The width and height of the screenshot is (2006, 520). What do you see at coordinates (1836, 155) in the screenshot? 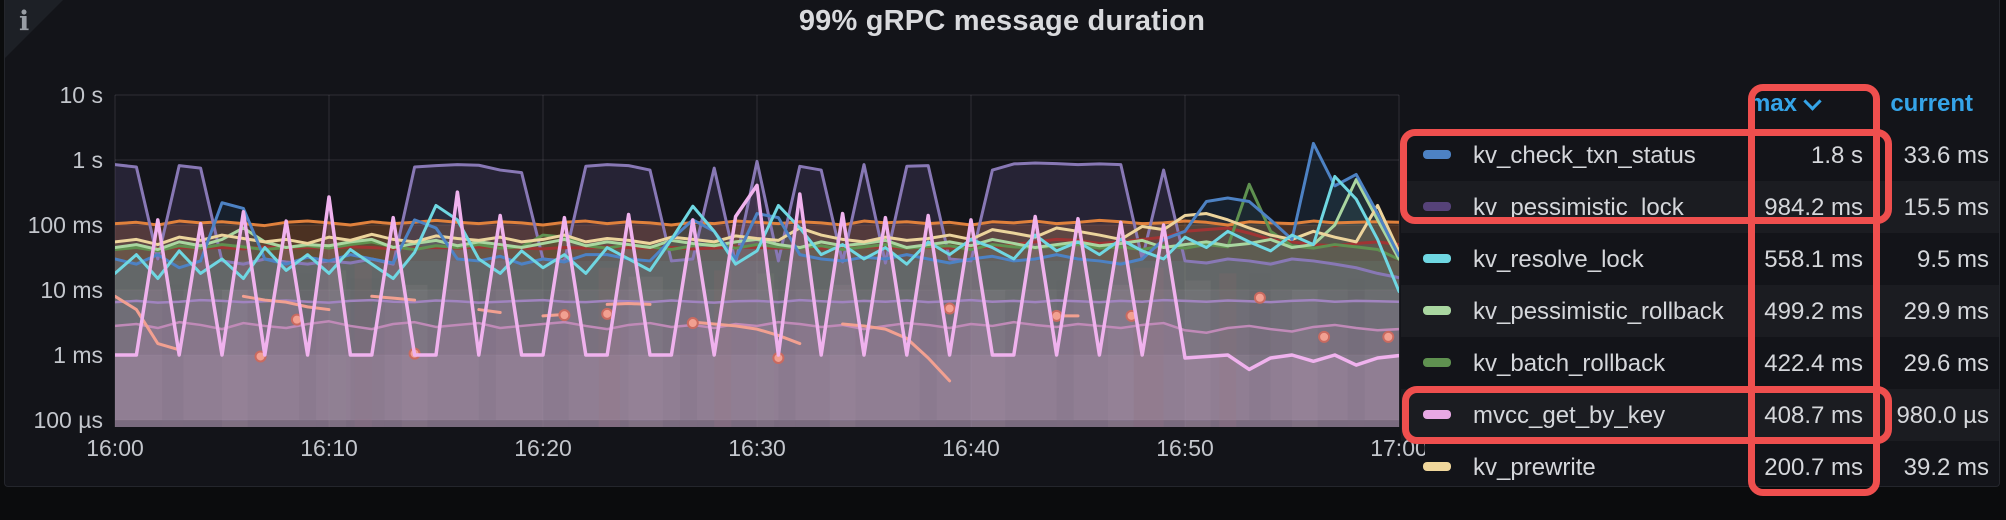
I see `series-max-value: 1.8 s` at bounding box center [1836, 155].